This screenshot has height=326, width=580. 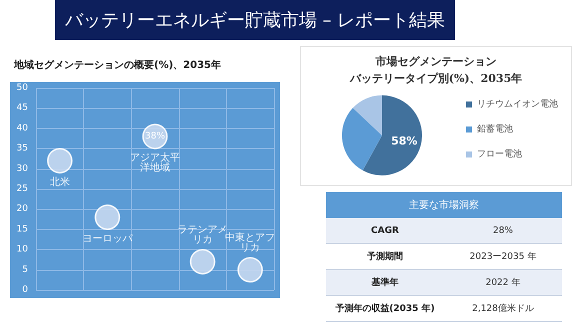 What do you see at coordinates (444, 205) in the screenshot?
I see `text: 主要な市場洞察` at bounding box center [444, 205].